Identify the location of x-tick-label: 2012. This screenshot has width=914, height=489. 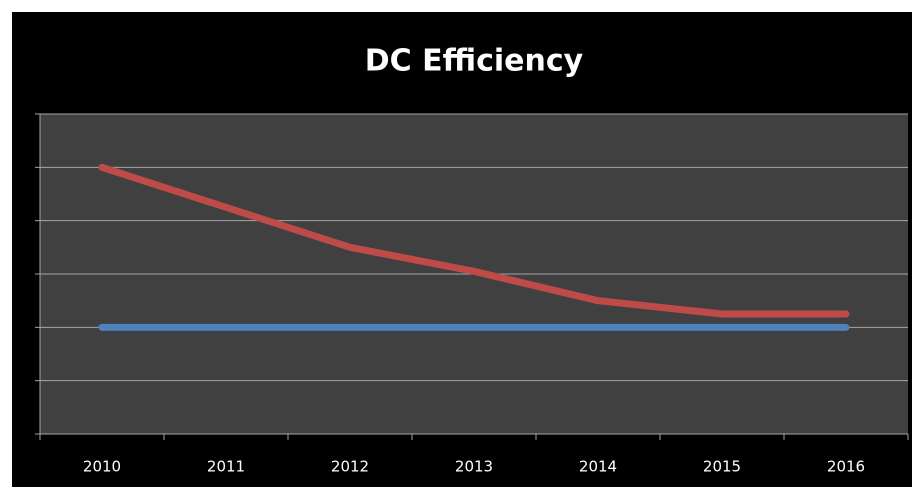
(350, 467).